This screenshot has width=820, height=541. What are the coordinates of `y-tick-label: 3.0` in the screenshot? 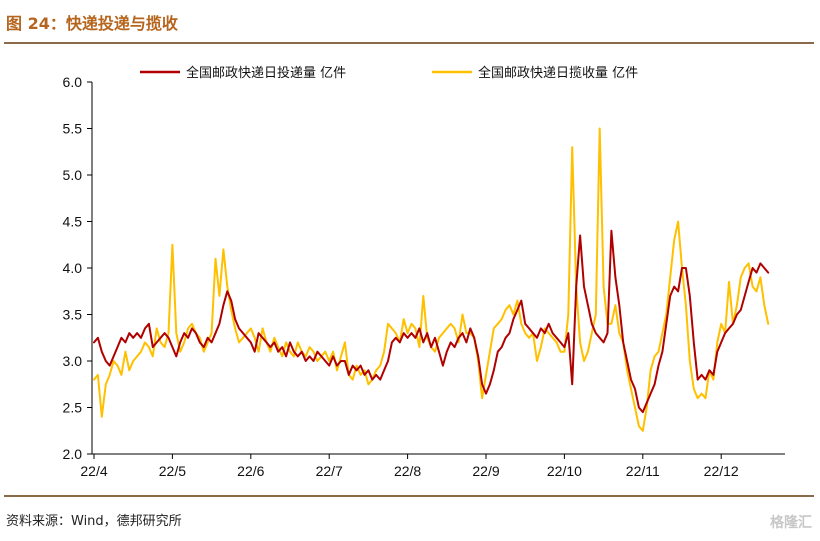 It's located at (73, 361).